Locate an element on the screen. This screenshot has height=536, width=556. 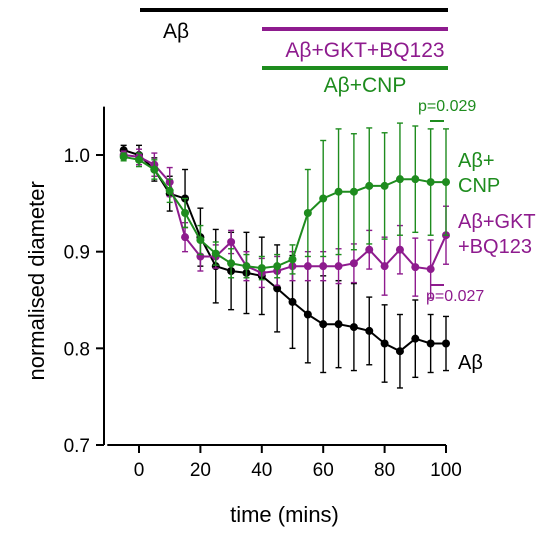
y-tick-label: 0.7 is located at coordinates (77, 446).